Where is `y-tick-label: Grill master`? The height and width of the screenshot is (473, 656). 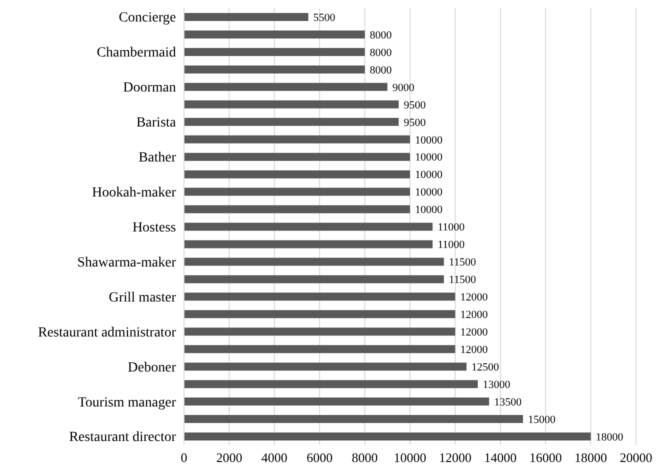 y-tick-label: Grill master is located at coordinates (142, 298).